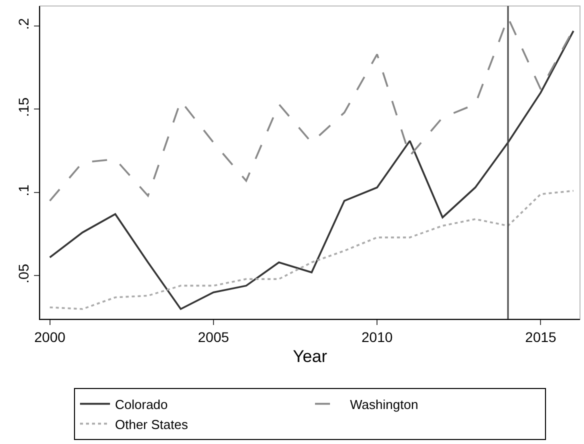 The width and height of the screenshot is (584, 444). I want to click on x-tick-label: 2015, so click(541, 336).